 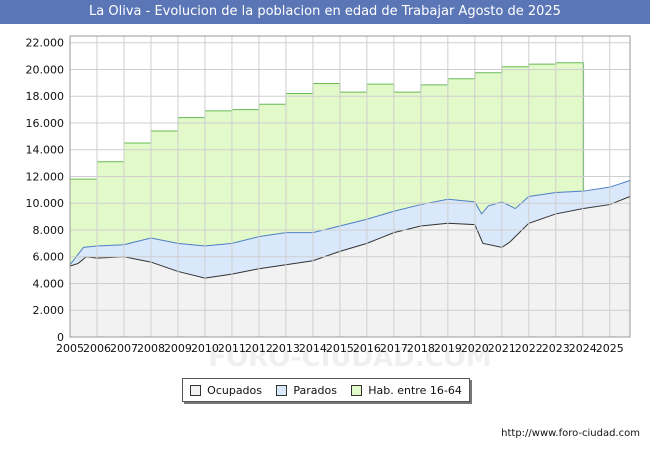 I want to click on x-tick-label: 2011, so click(x=232, y=348).